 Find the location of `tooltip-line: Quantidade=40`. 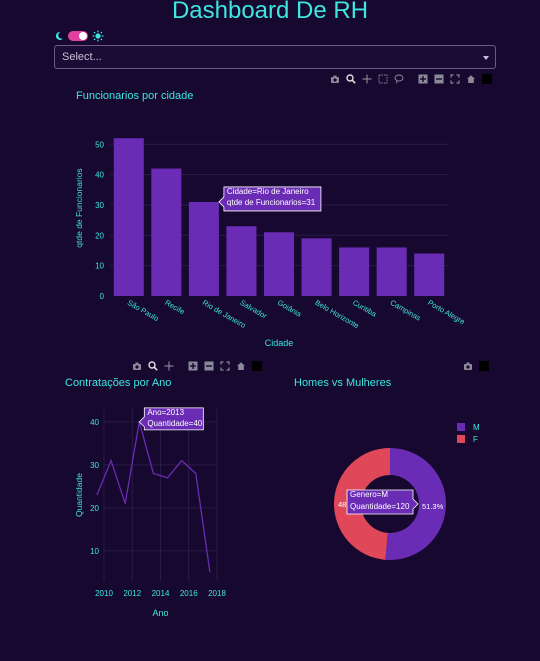

tooltip-line: Quantidade=40 is located at coordinates (174, 423).